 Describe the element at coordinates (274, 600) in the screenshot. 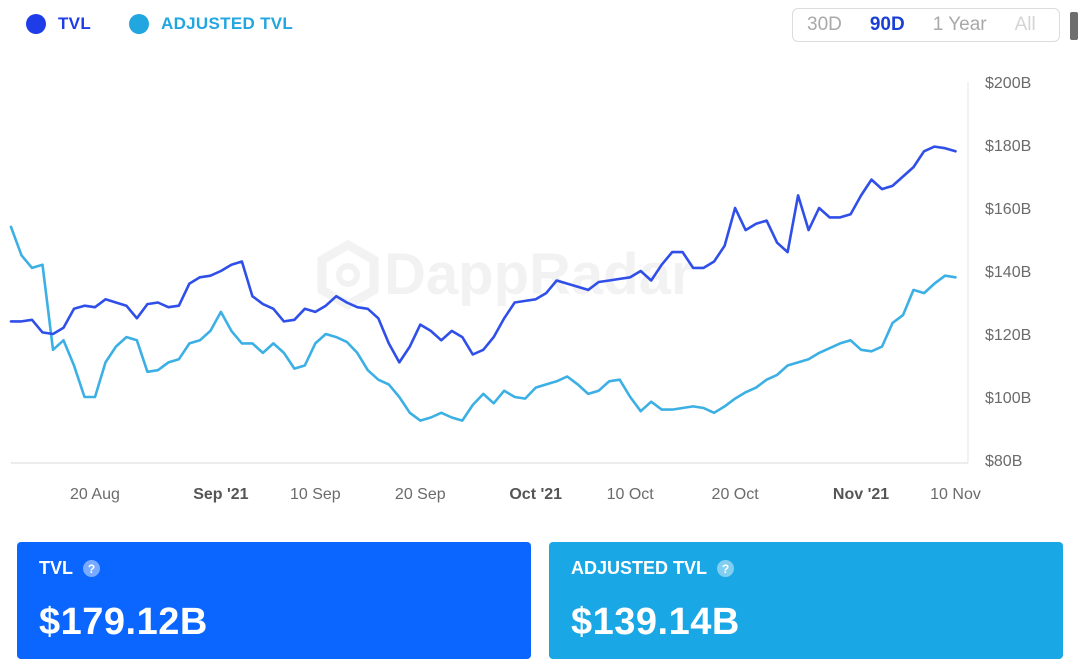

I see `tvl-card: TVL ? $179.12B` at that location.